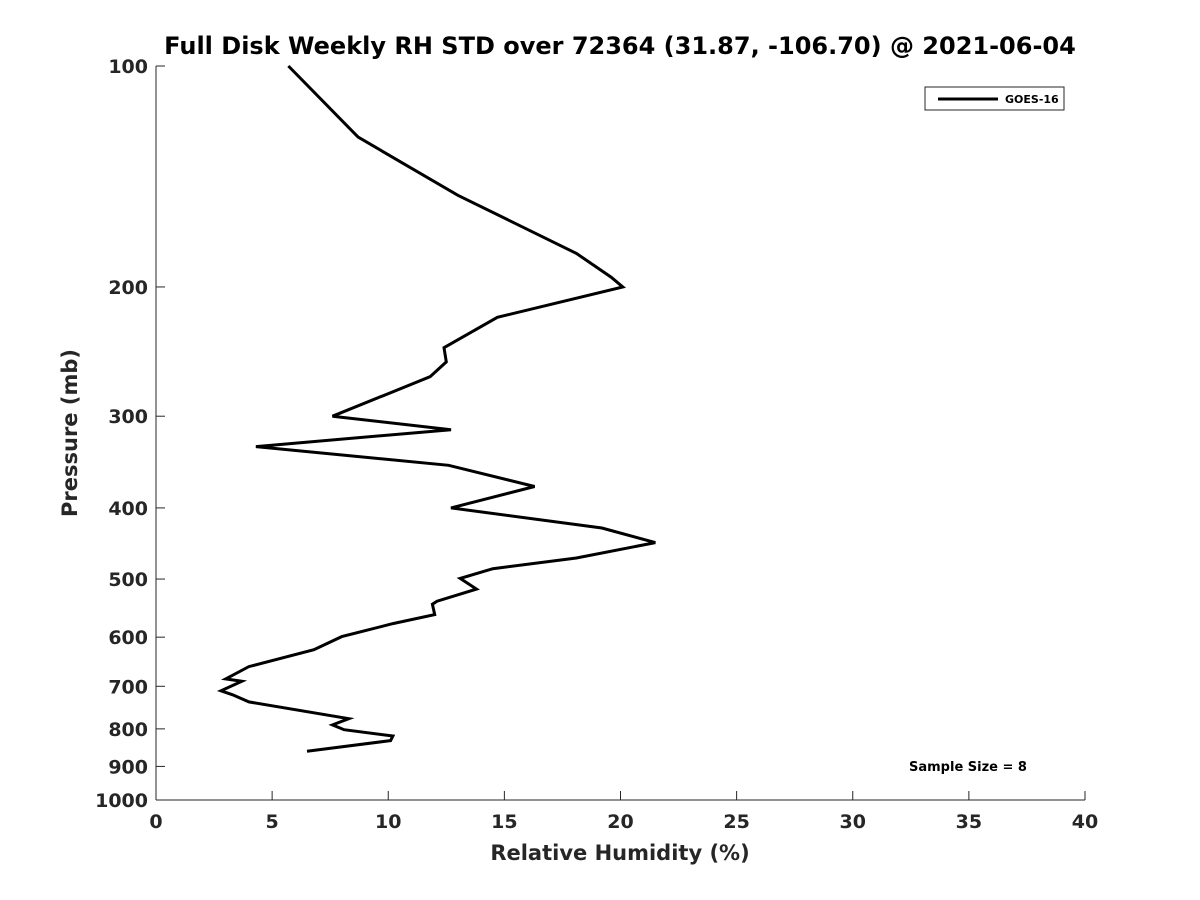 Image resolution: width=1200 pixels, height=900 pixels. I want to click on y-tick-label: 900, so click(128, 767).